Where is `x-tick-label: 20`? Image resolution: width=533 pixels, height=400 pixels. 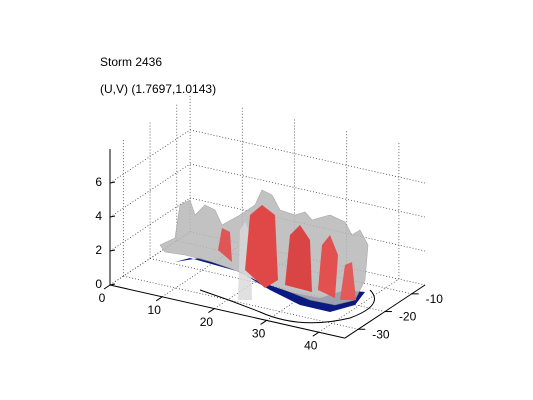 x-tick-label: 20 is located at coordinates (207, 322).